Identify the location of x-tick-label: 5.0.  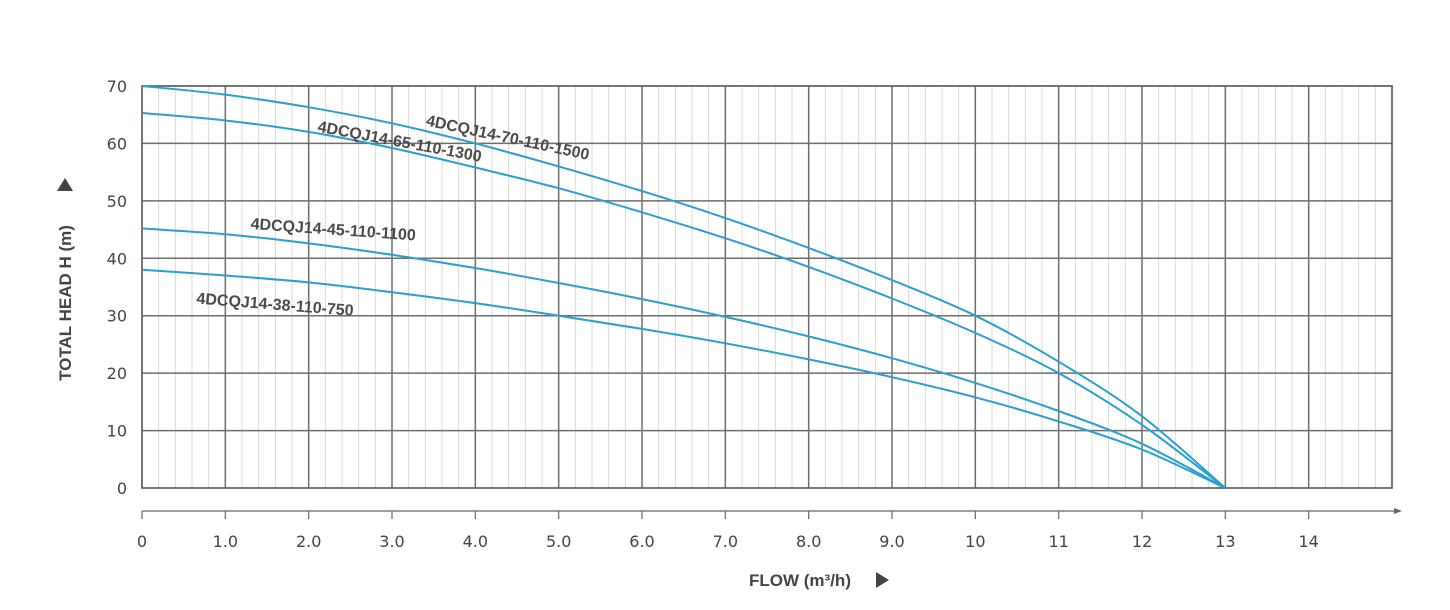
(558, 541).